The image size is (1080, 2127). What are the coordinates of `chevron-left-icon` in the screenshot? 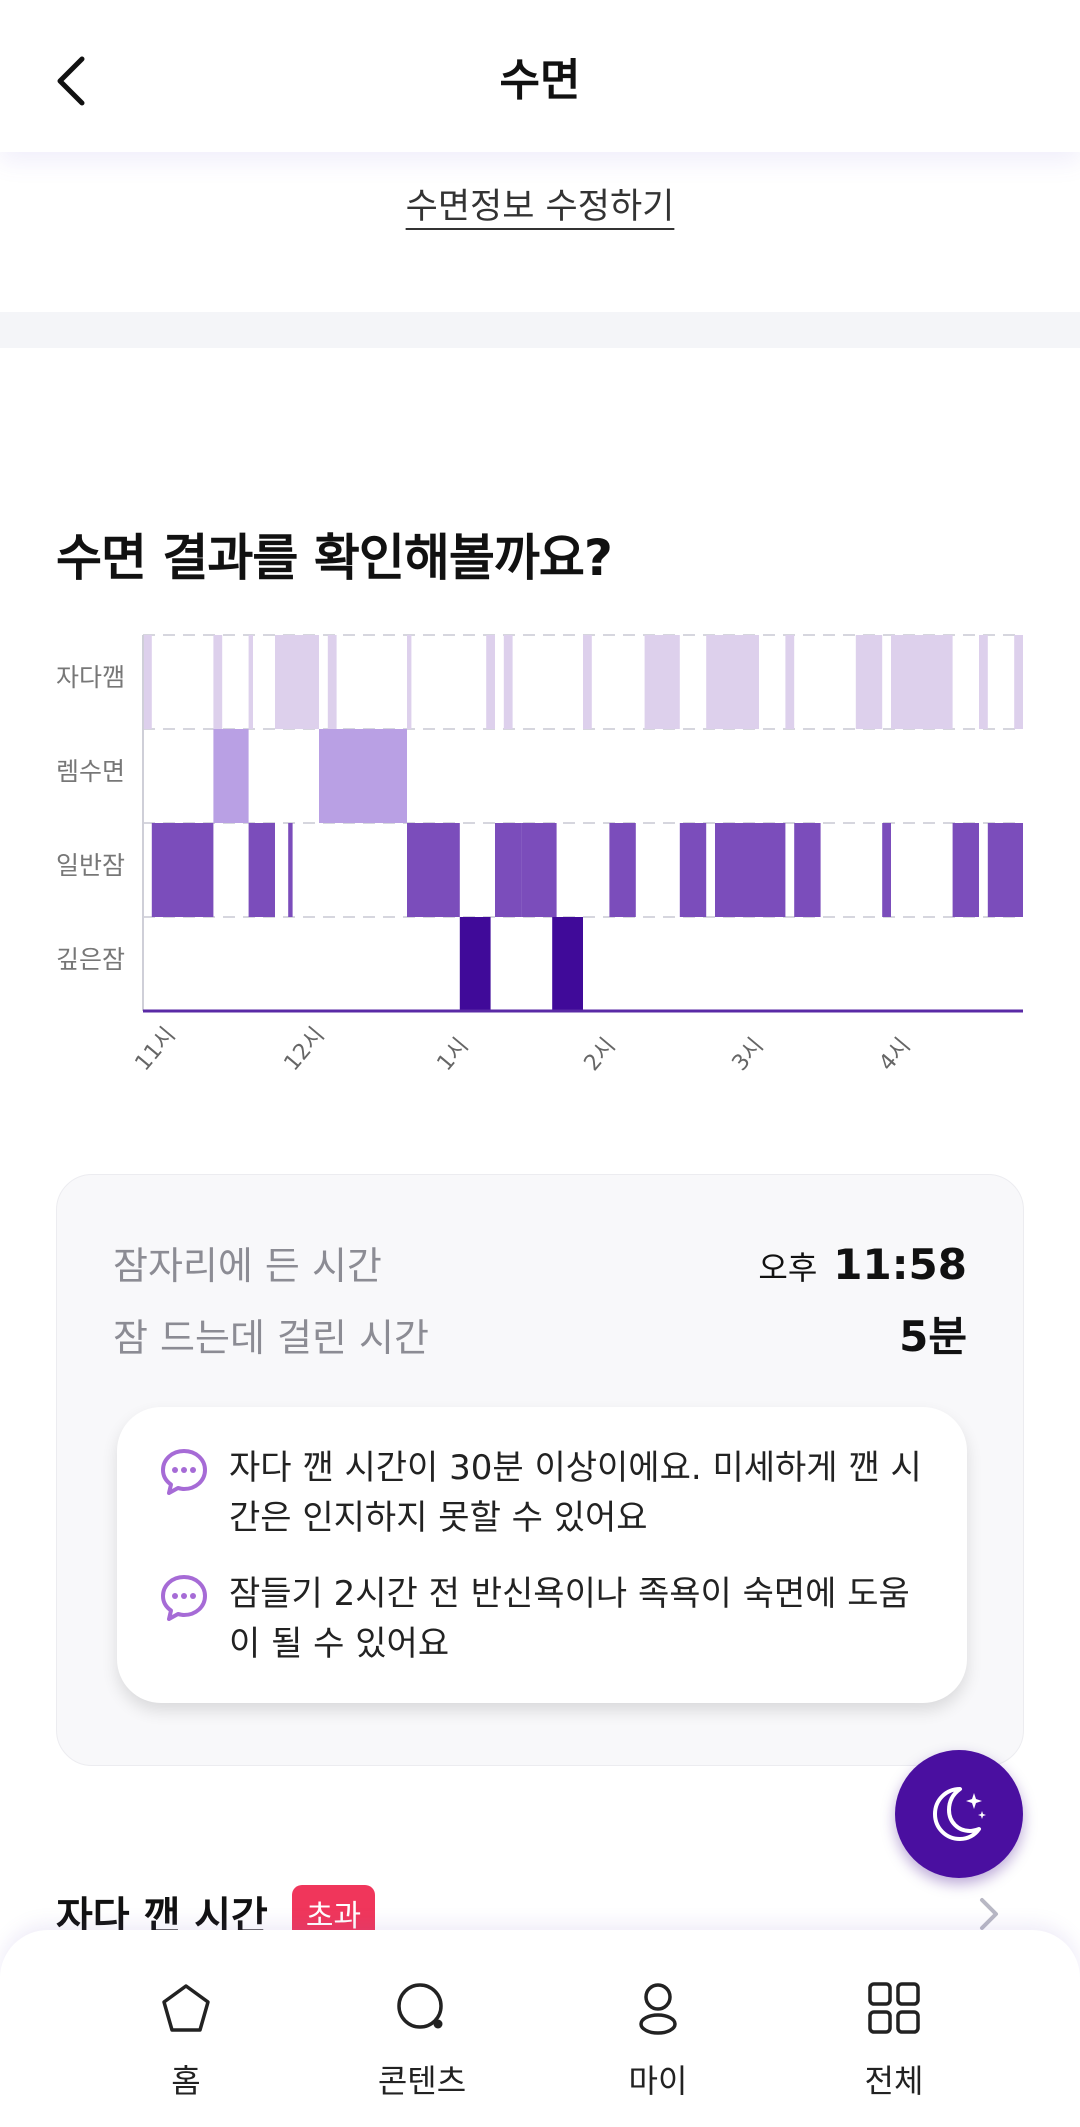 It's located at (71, 81).